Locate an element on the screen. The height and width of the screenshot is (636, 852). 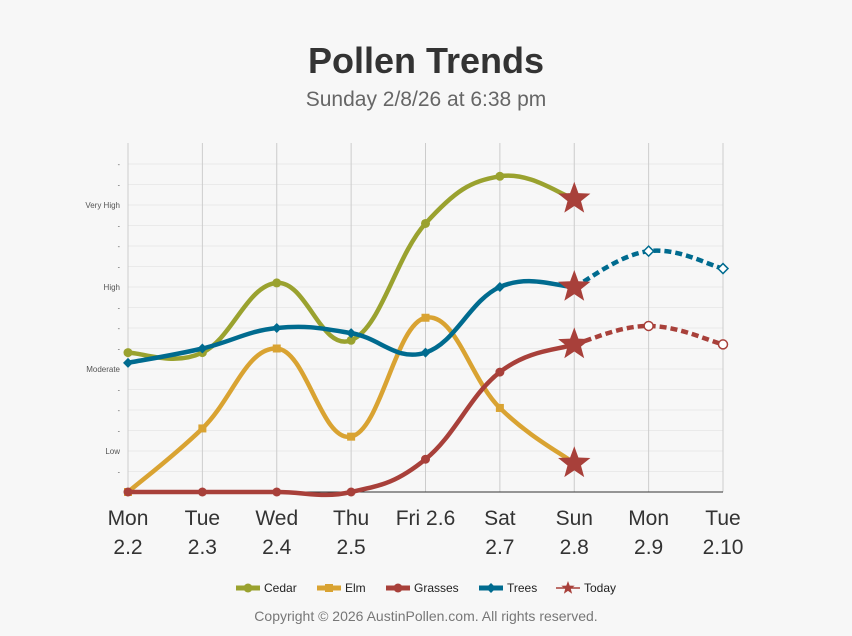
legend-item-today: Today is located at coordinates (586, 588).